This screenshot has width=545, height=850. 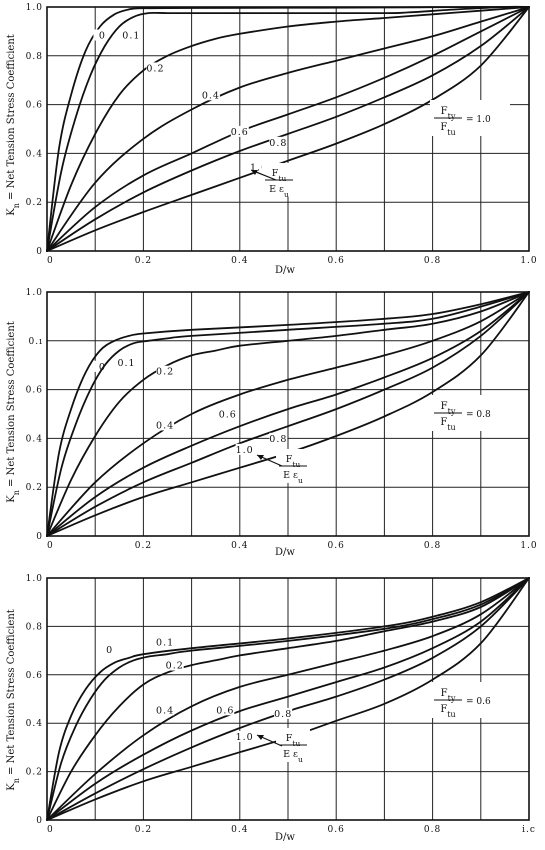 What do you see at coordinates (447, 424) in the screenshot?
I see `ratio-denominator: Ftu` at bounding box center [447, 424].